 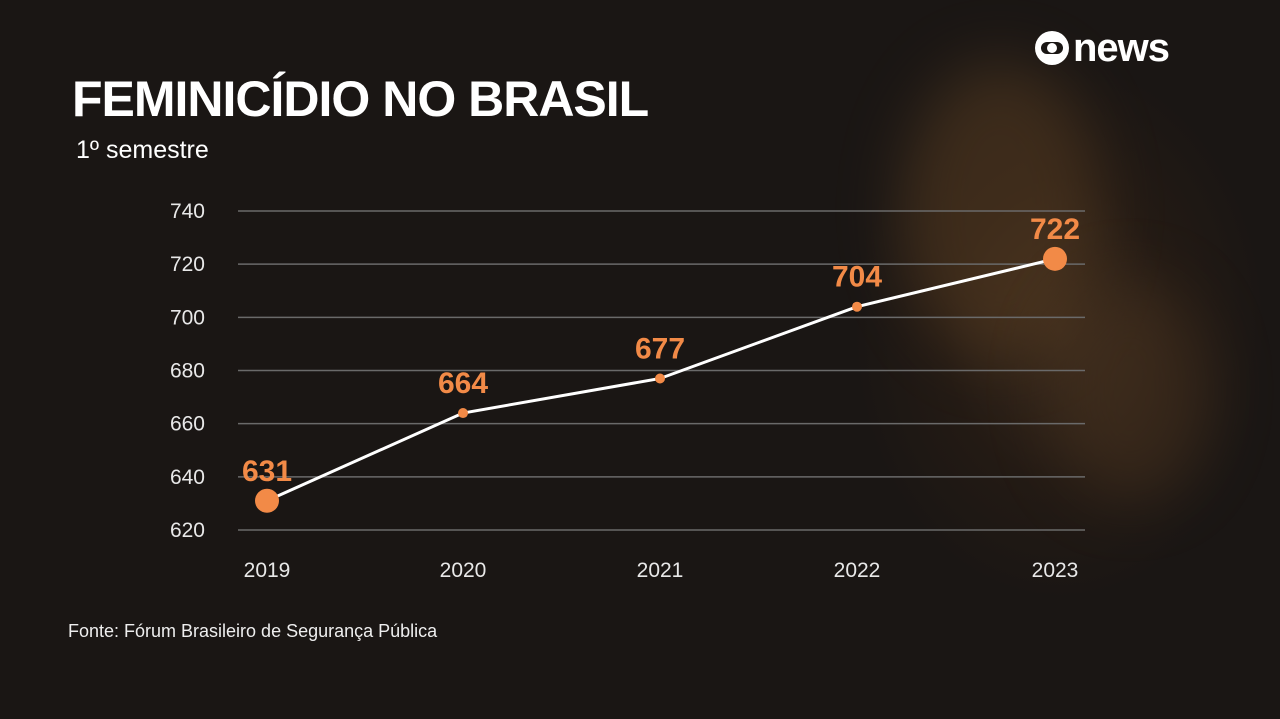 What do you see at coordinates (187, 317) in the screenshot?
I see `y-tick-label: 700` at bounding box center [187, 317].